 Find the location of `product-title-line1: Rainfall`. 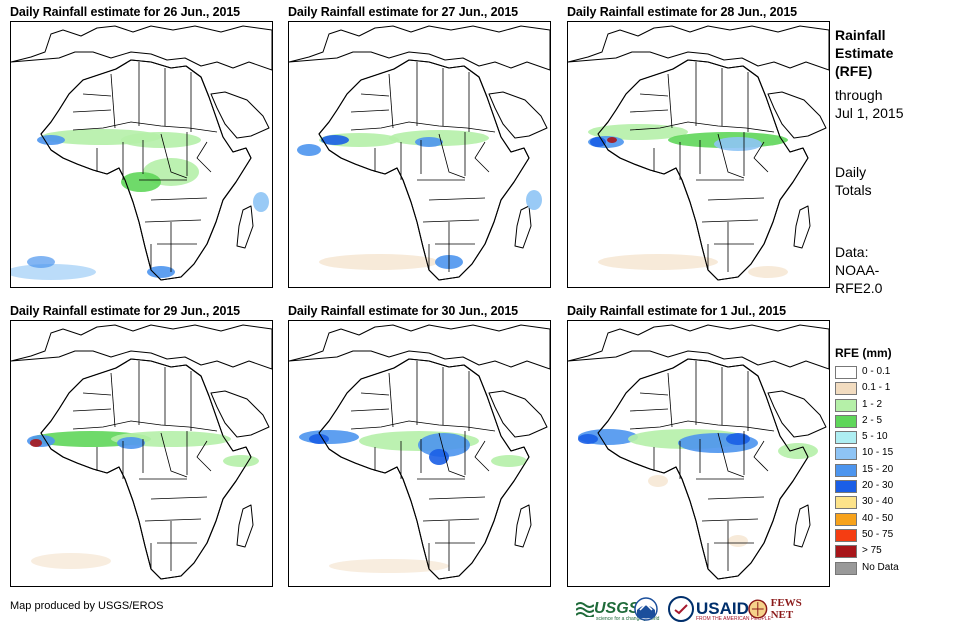

product-title-line1: Rainfall is located at coordinates (860, 35).